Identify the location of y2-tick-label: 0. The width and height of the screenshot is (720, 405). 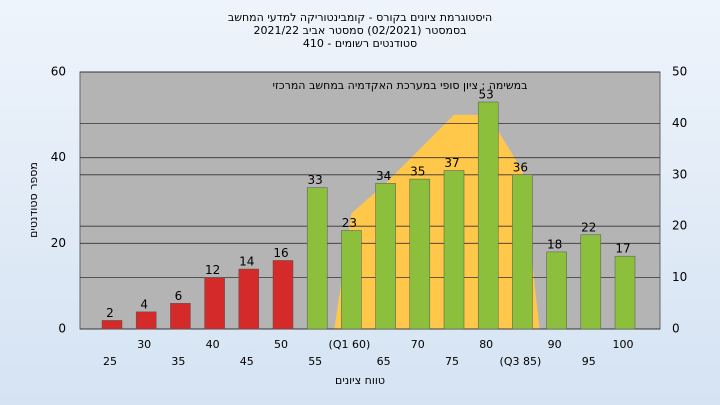
(676, 329).